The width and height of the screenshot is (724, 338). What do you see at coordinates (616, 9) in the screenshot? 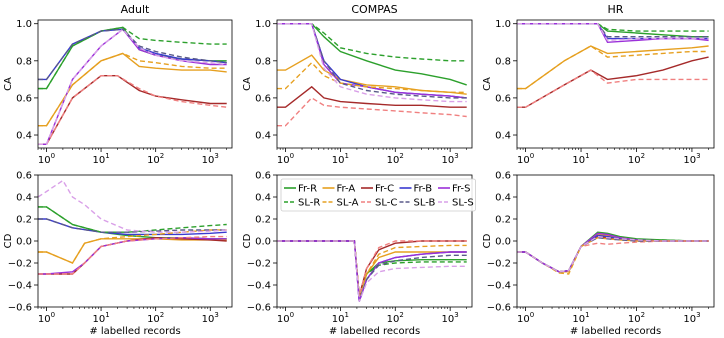
I see `panel-title: HR` at bounding box center [616, 9].